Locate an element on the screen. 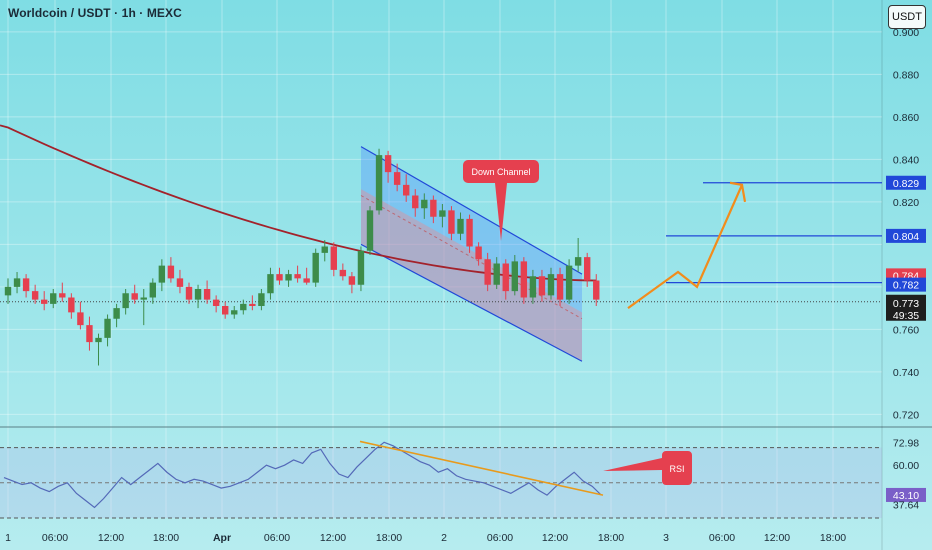 The image size is (932, 550). time-tick-label: 1 is located at coordinates (8, 538).